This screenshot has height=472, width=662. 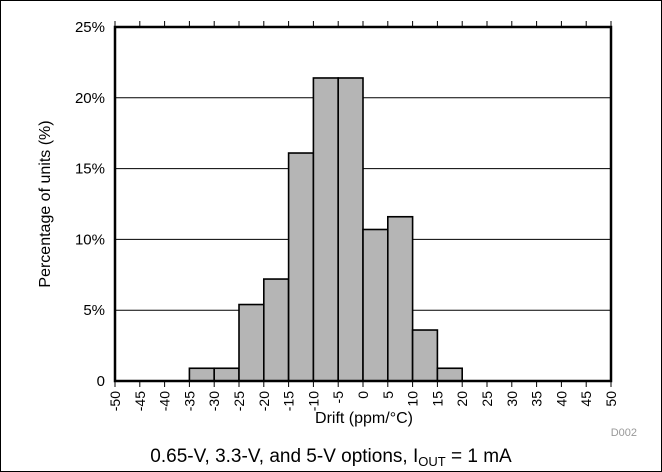 What do you see at coordinates (432, 461) in the screenshot?
I see `caption-subscript: OUT` at bounding box center [432, 461].